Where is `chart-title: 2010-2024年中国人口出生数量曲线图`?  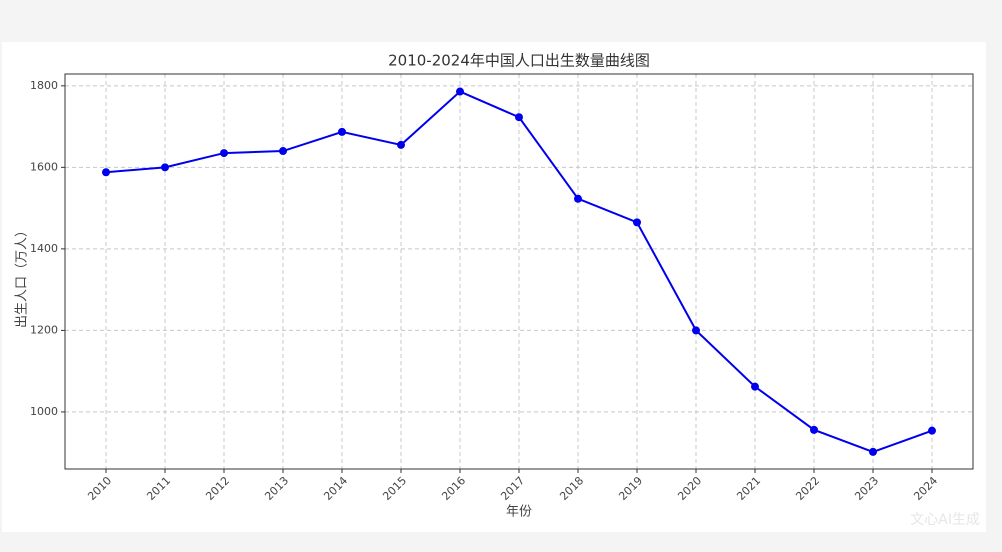 chart-title: 2010-2024年中国人口出生数量曲线图 is located at coordinates (519, 61).